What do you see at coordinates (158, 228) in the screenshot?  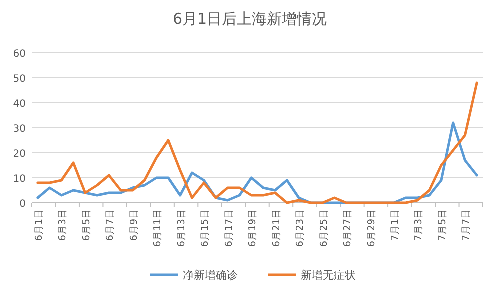 I see `x-tick-label: 6月11日` at bounding box center [158, 228].